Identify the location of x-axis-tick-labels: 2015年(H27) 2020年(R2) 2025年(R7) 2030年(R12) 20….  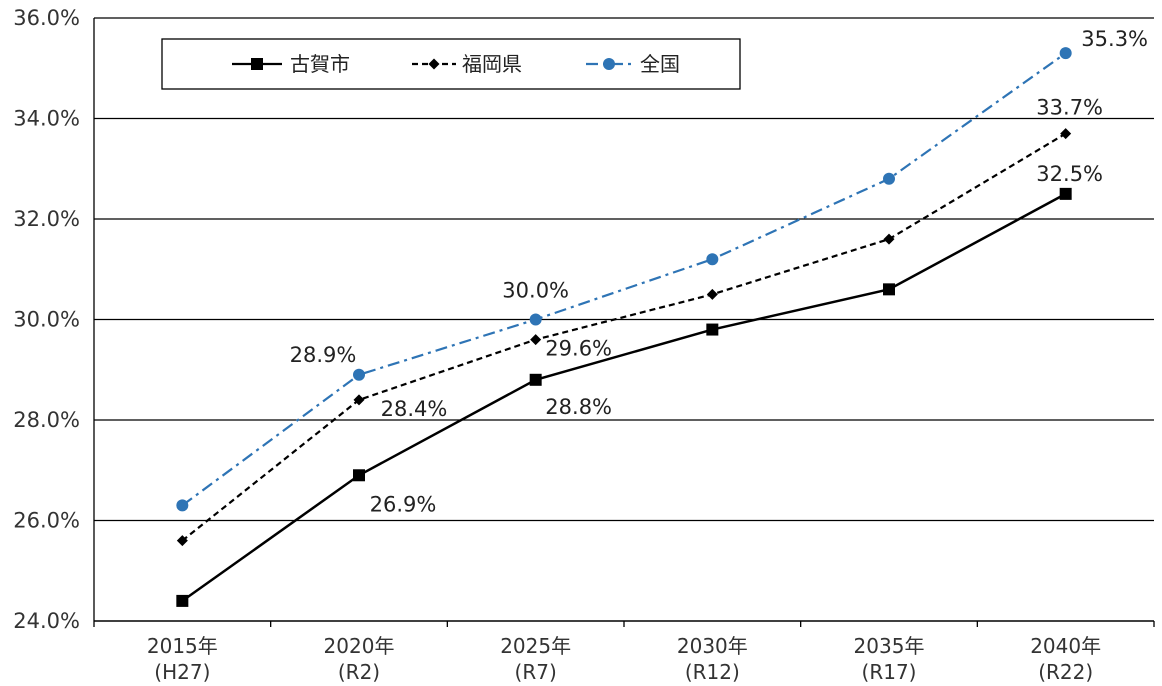
(624, 652).